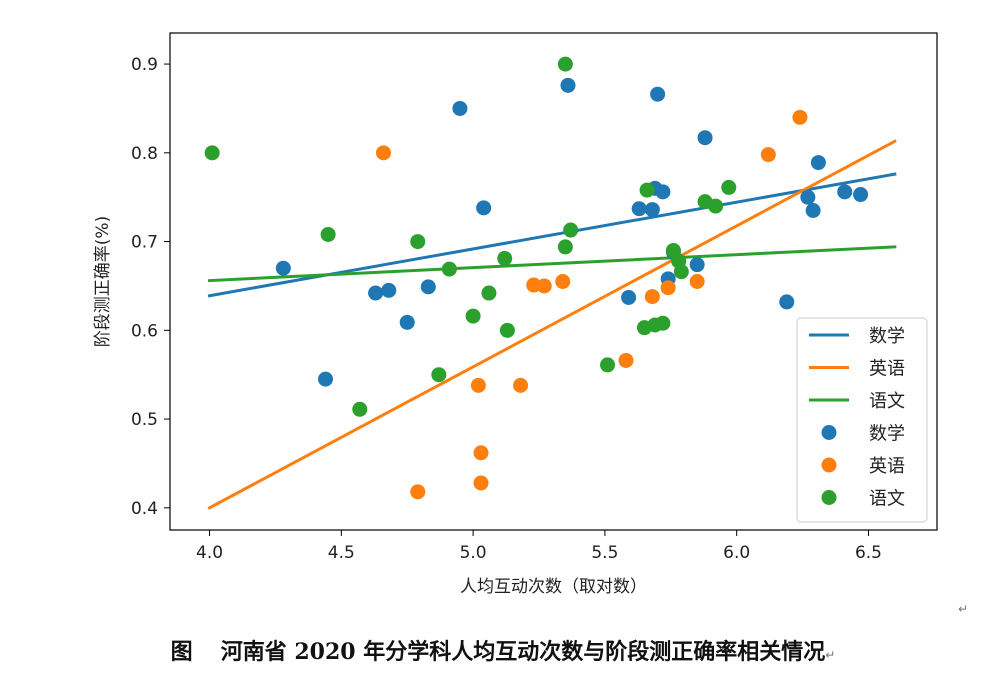  What do you see at coordinates (341, 553) in the screenshot?
I see `x-tick-label-1: 4.5` at bounding box center [341, 553].